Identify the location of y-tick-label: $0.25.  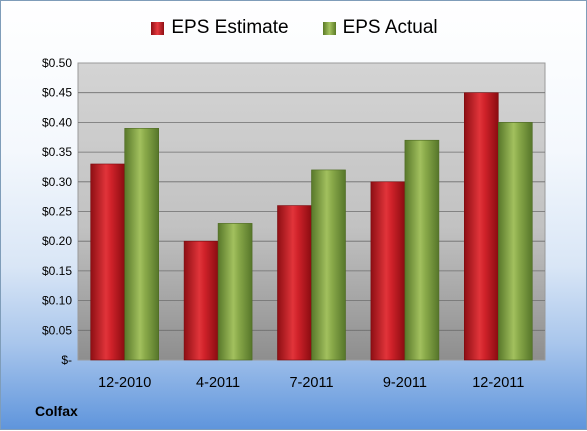
(57, 212).